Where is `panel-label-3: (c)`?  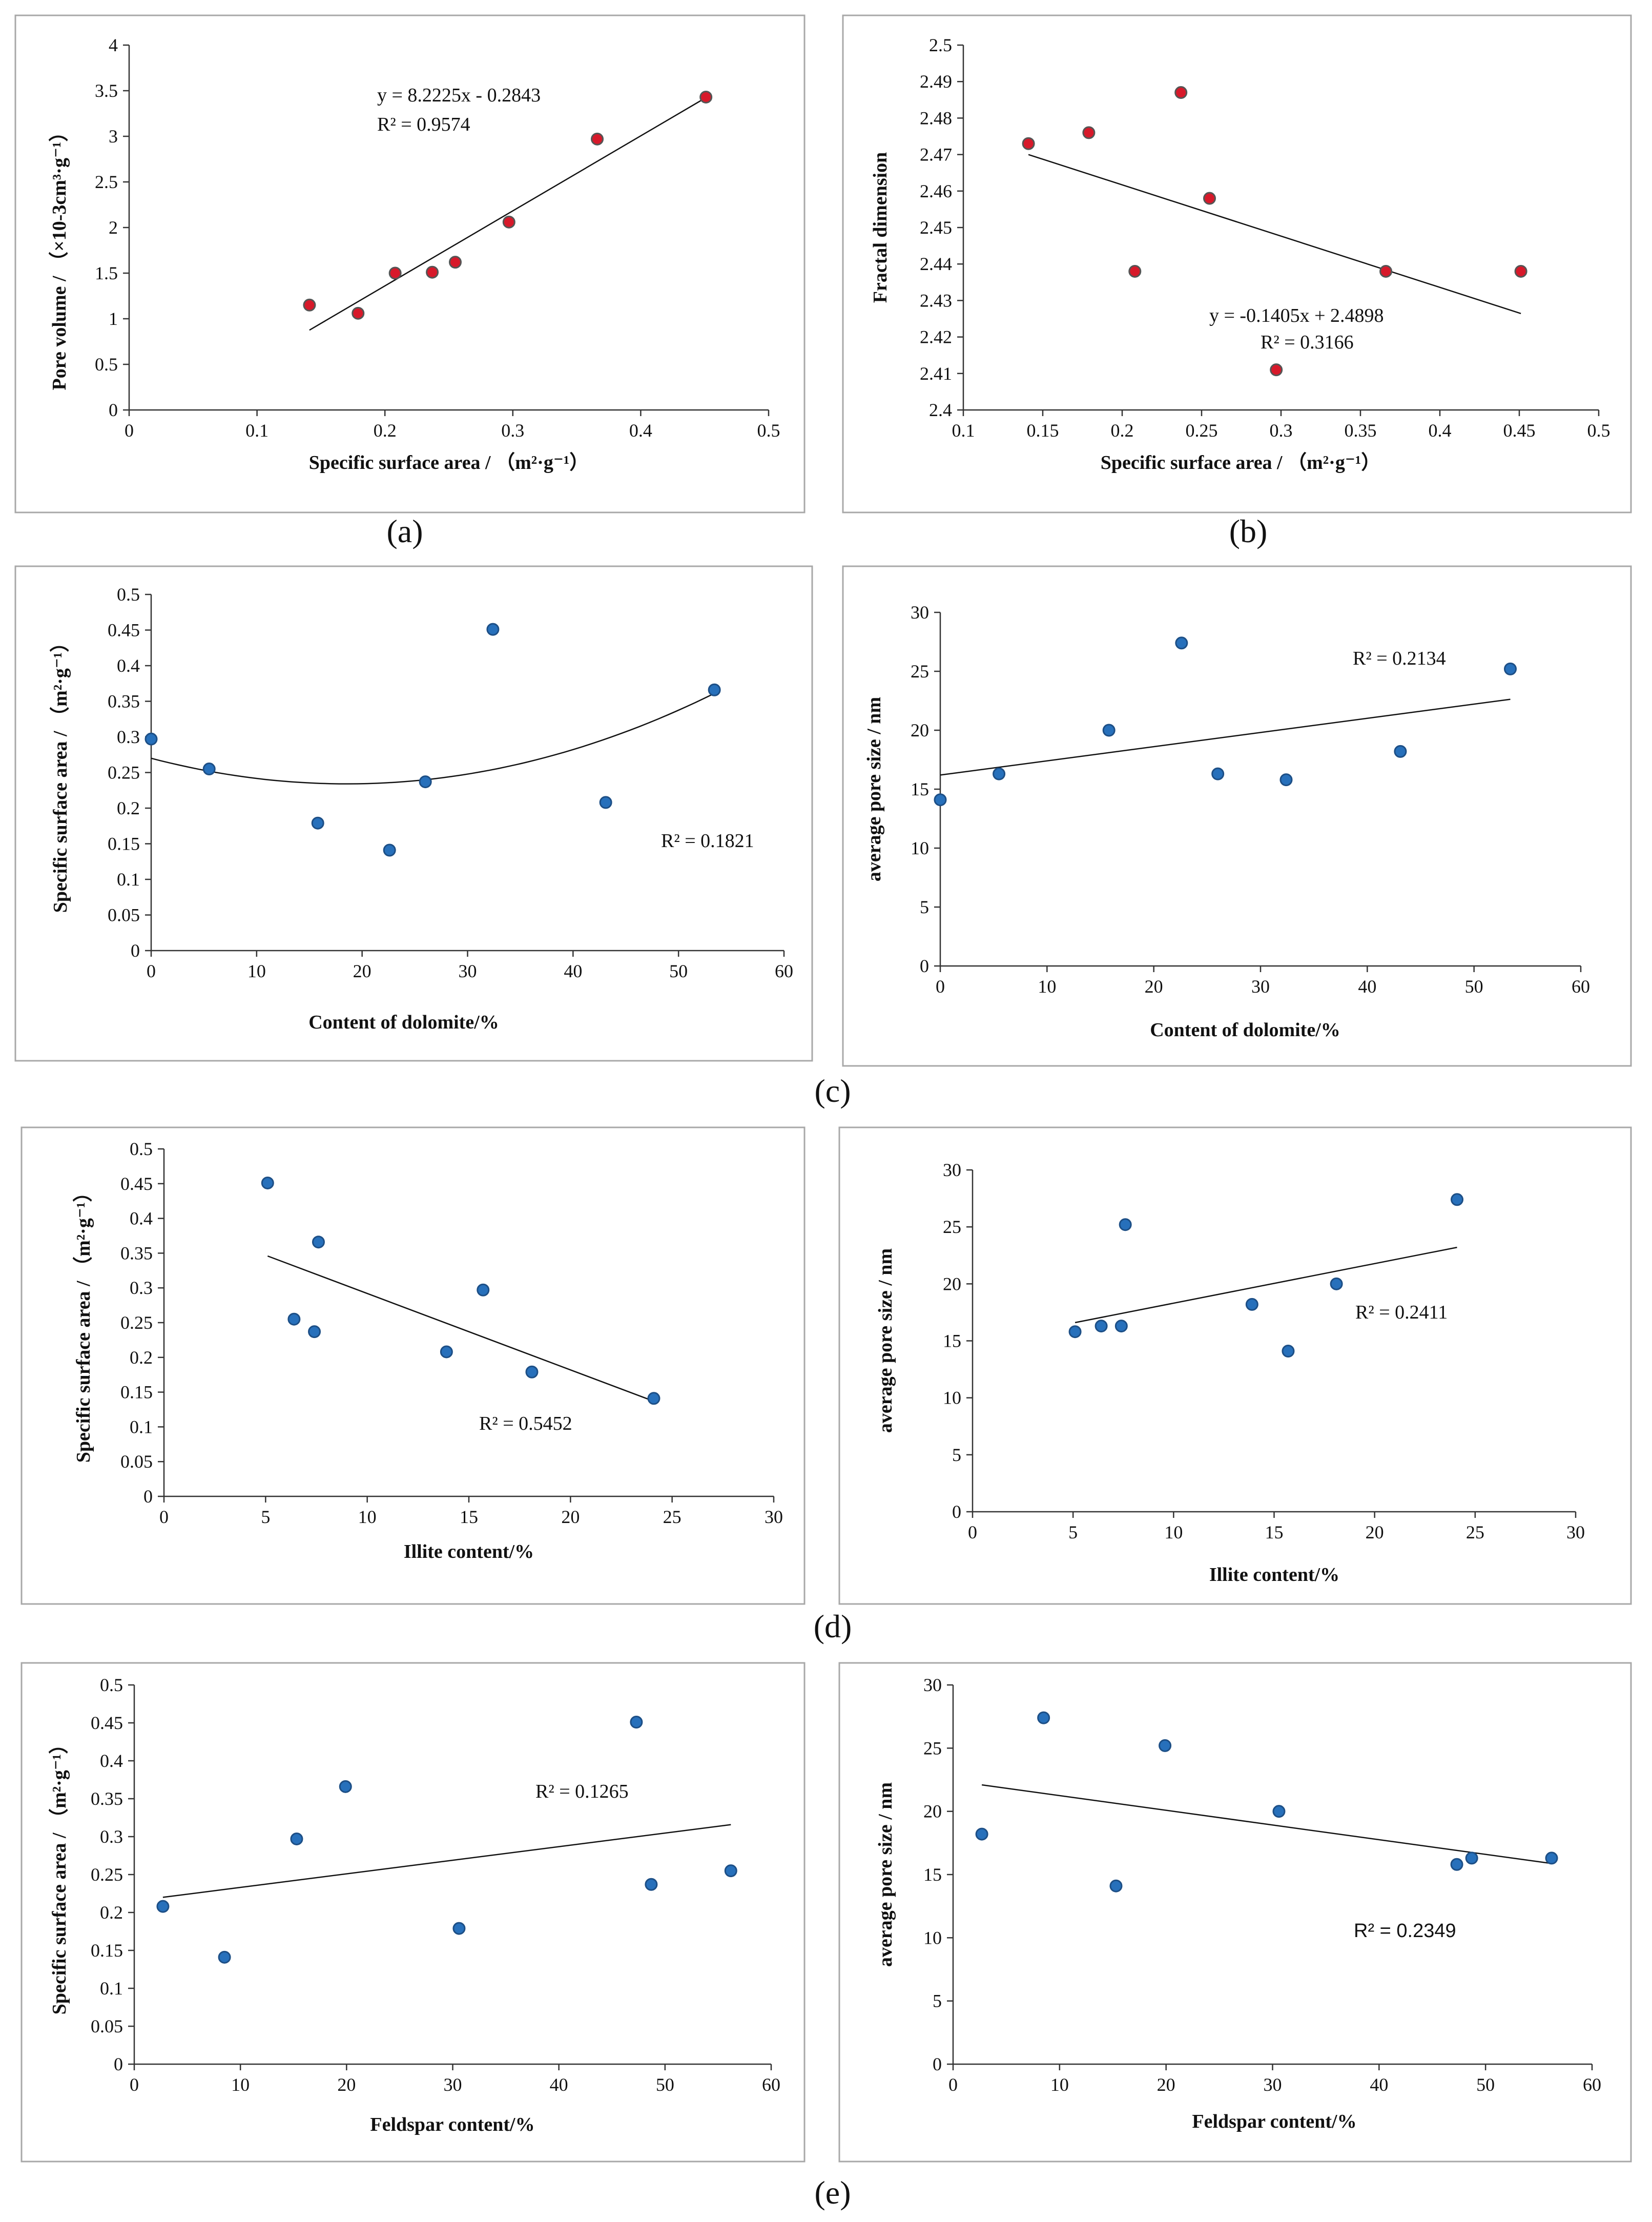
panel-label-3: (c) is located at coordinates (832, 1091).